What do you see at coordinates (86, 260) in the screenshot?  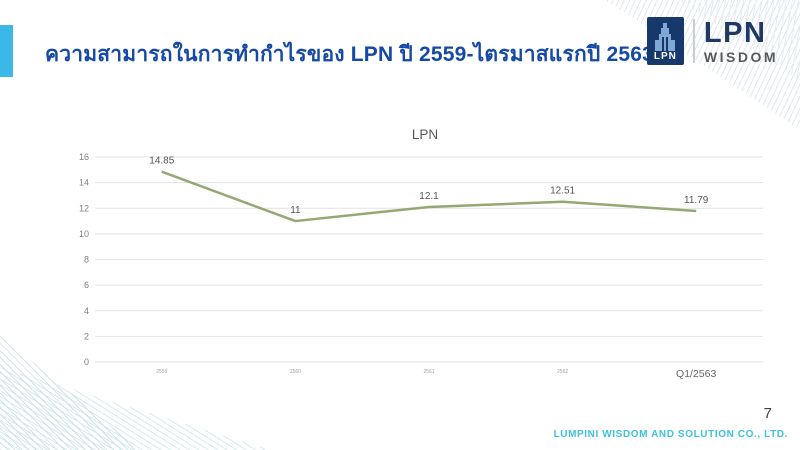 I see `y-tick-label: 8` at bounding box center [86, 260].